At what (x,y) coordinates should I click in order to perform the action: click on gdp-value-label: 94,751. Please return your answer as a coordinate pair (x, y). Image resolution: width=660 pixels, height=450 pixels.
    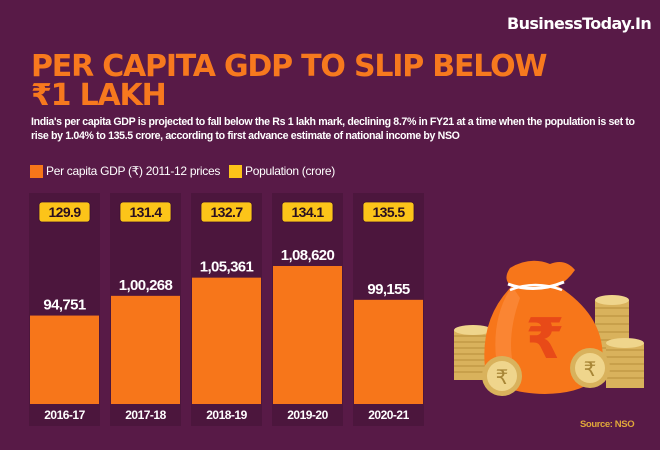
    Looking at the image, I should click on (64, 305).